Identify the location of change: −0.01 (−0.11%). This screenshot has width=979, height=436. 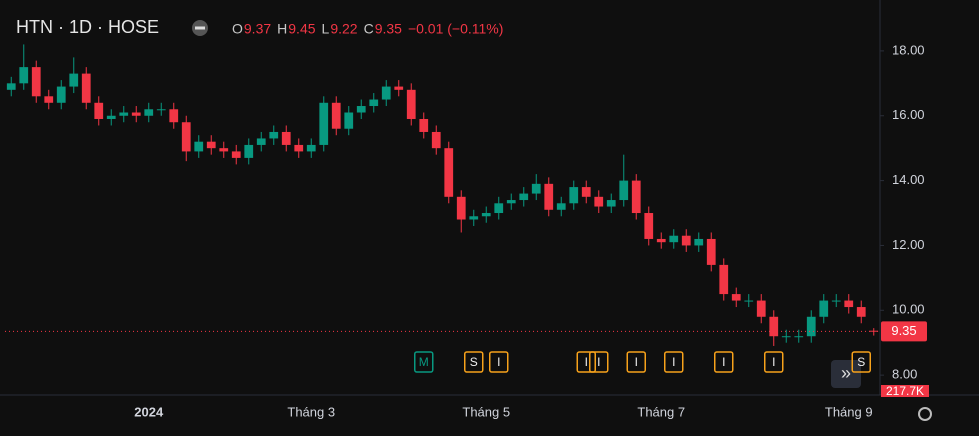
(455, 29).